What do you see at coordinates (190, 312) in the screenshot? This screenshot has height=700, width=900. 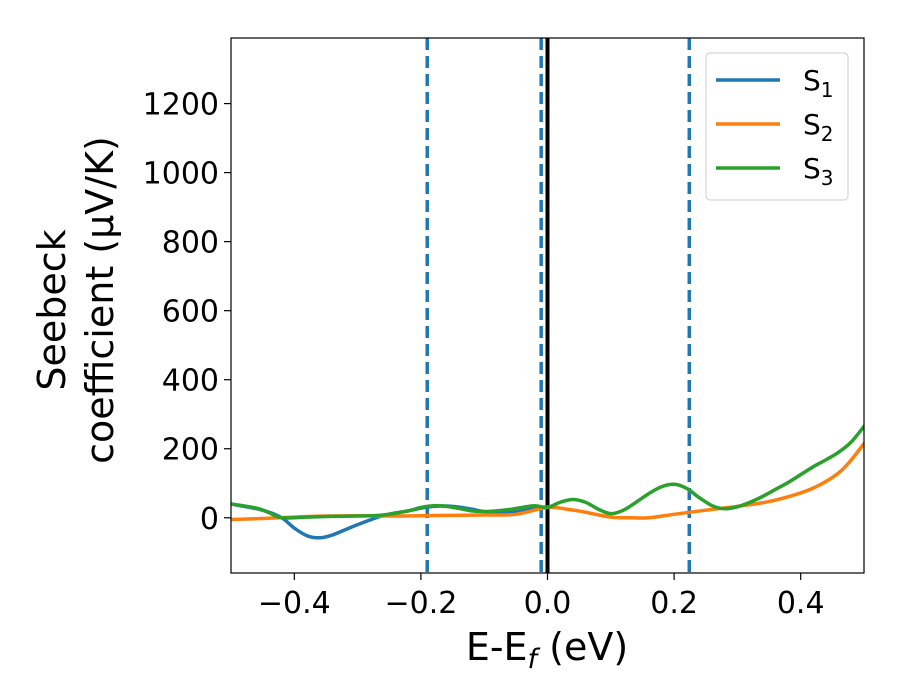 I see `y-tick-label: 600` at bounding box center [190, 312].